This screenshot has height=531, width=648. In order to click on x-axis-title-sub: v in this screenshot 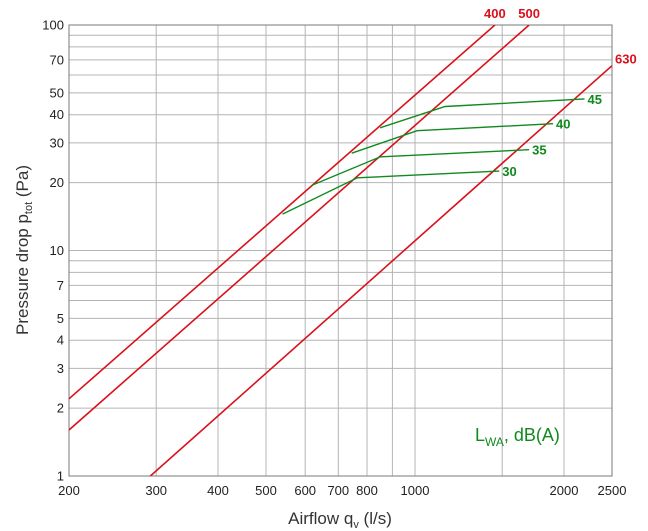, I will do `click(356, 525)`.